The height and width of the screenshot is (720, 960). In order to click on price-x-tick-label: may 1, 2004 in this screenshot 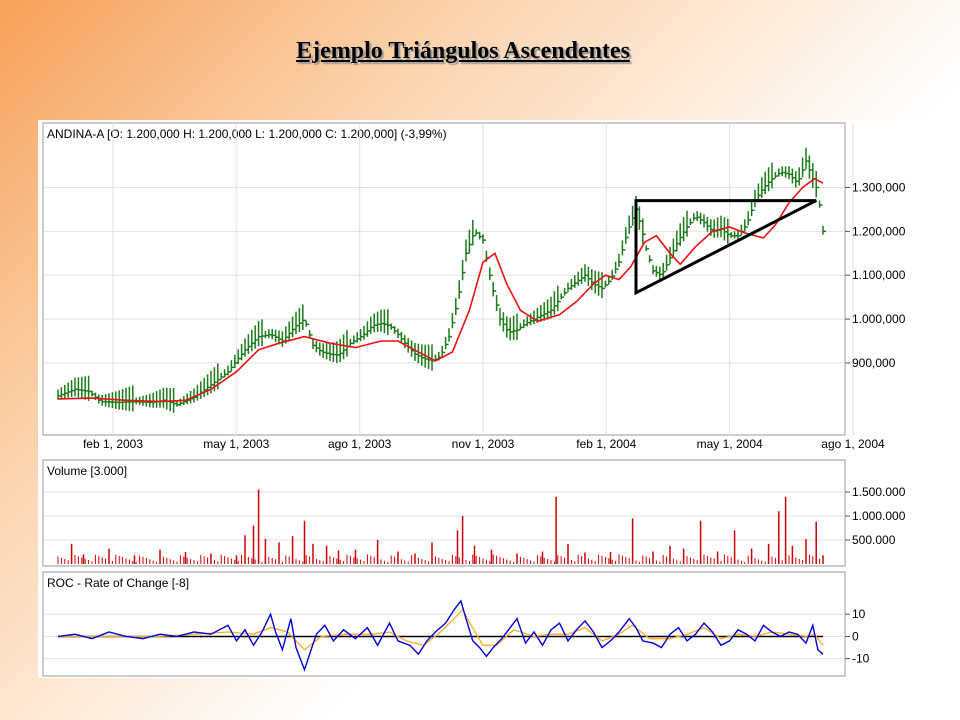, I will do `click(730, 444)`.